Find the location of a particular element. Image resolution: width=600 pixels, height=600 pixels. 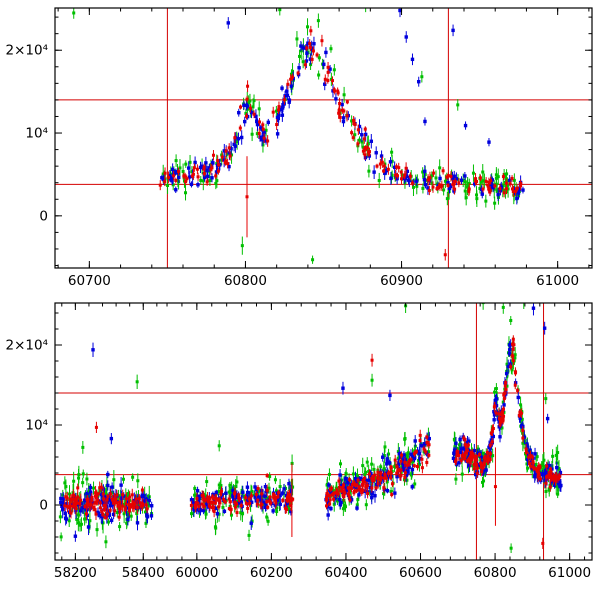

x-tick-label: 60700 is located at coordinates (89, 281).